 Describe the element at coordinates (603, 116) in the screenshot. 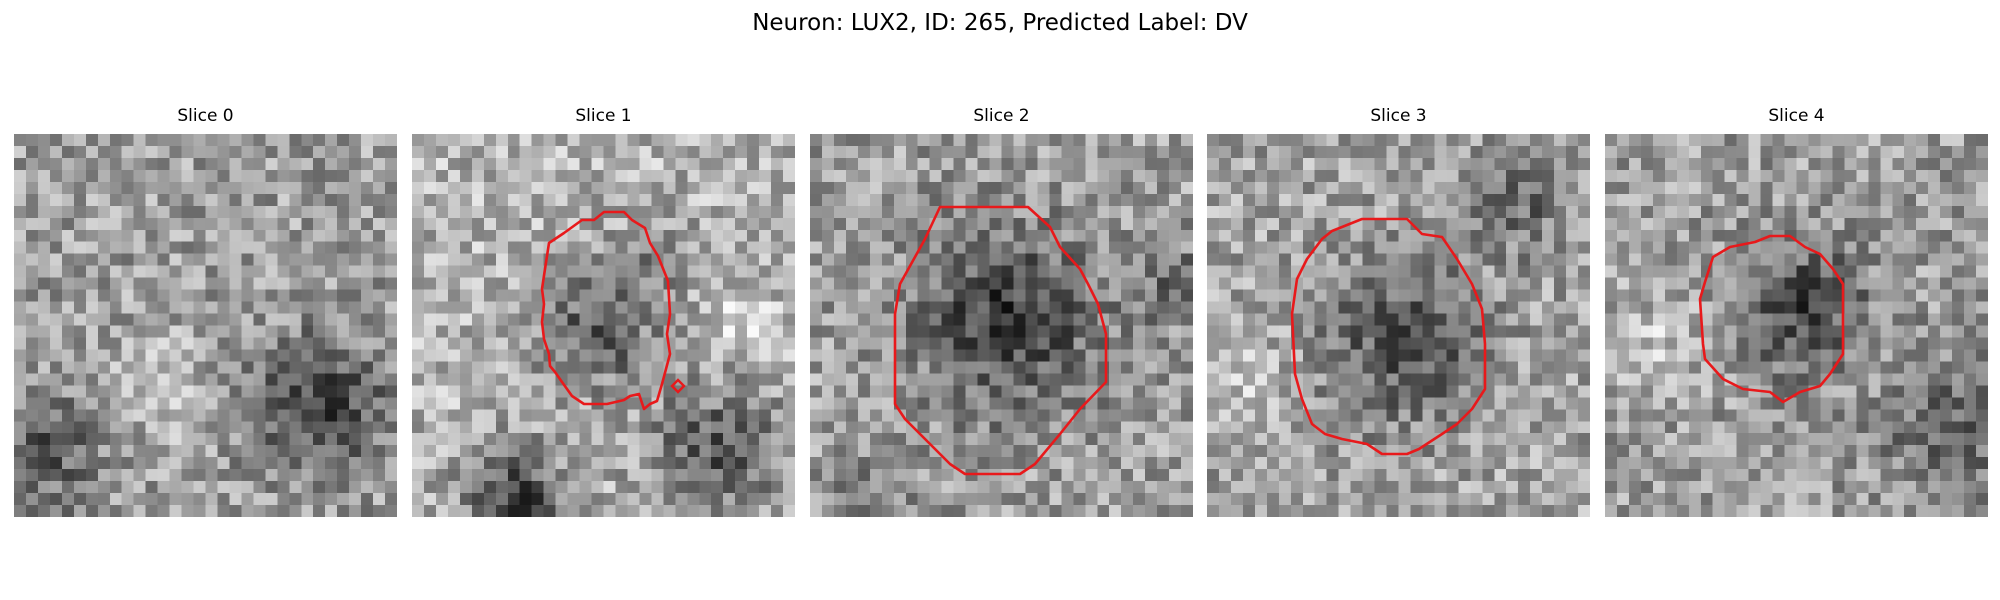

I see `slice-title: Slice 1` at that location.